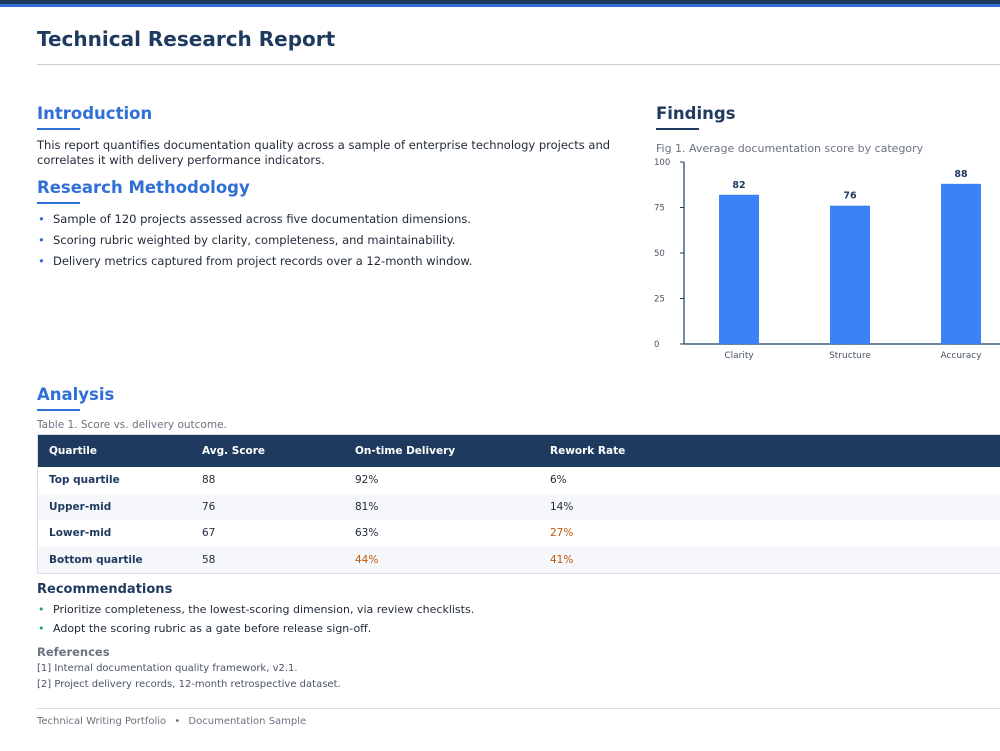 Image resolution: width=1000 pixels, height=751 pixels. I want to click on column-header: Quartile, so click(114, 451).